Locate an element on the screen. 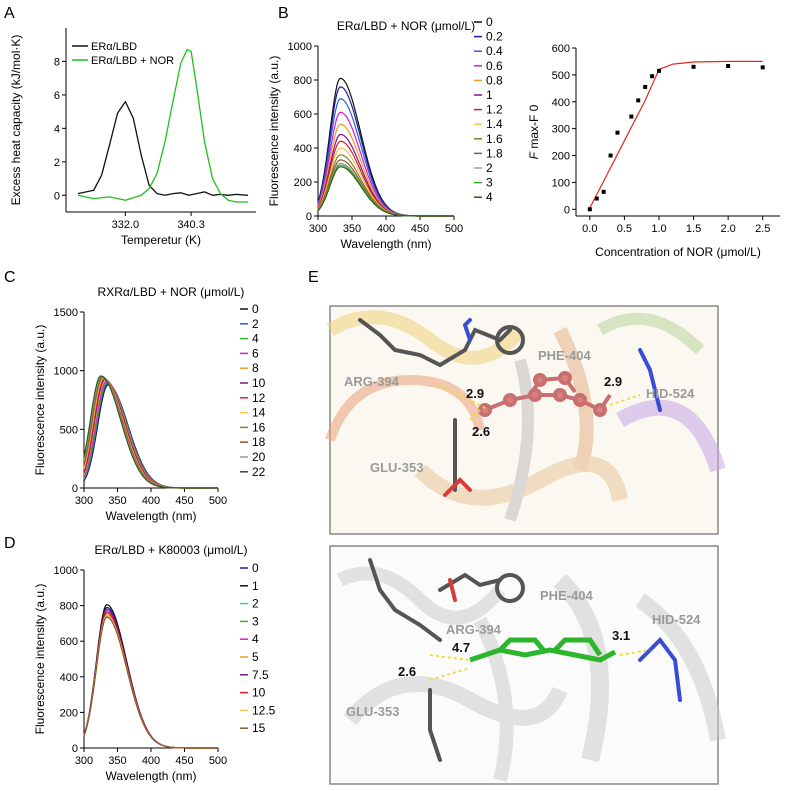 This screenshot has width=790, height=791. residue-label-phe404-top: PHE-404 is located at coordinates (565, 355).